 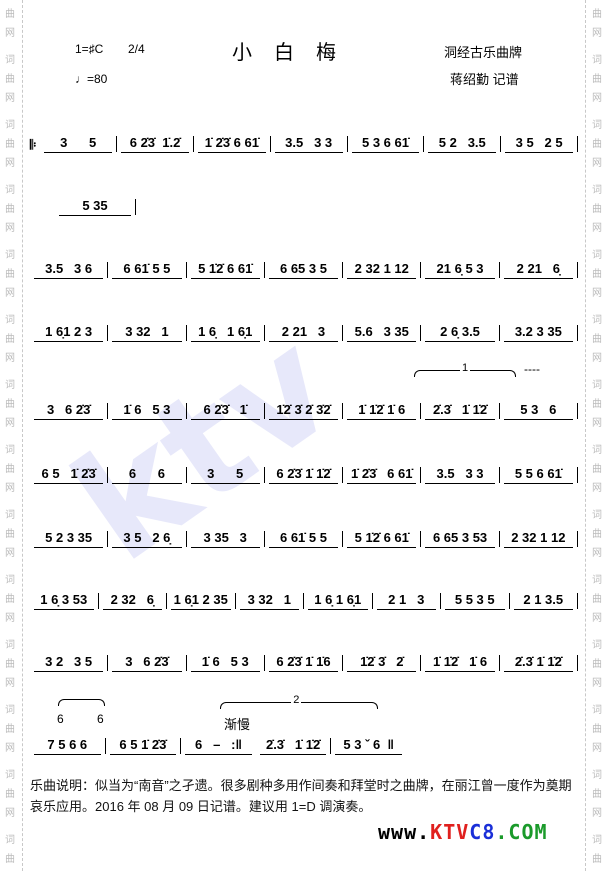 I want to click on measure: 6 65 3 5, so click(x=303, y=270).